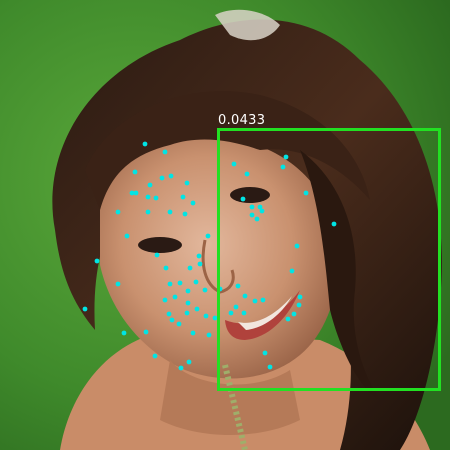 Image resolution: width=450 pixels, height=450 pixels. Describe the element at coordinates (250, 195) in the screenshot. I see `right-eye` at that location.